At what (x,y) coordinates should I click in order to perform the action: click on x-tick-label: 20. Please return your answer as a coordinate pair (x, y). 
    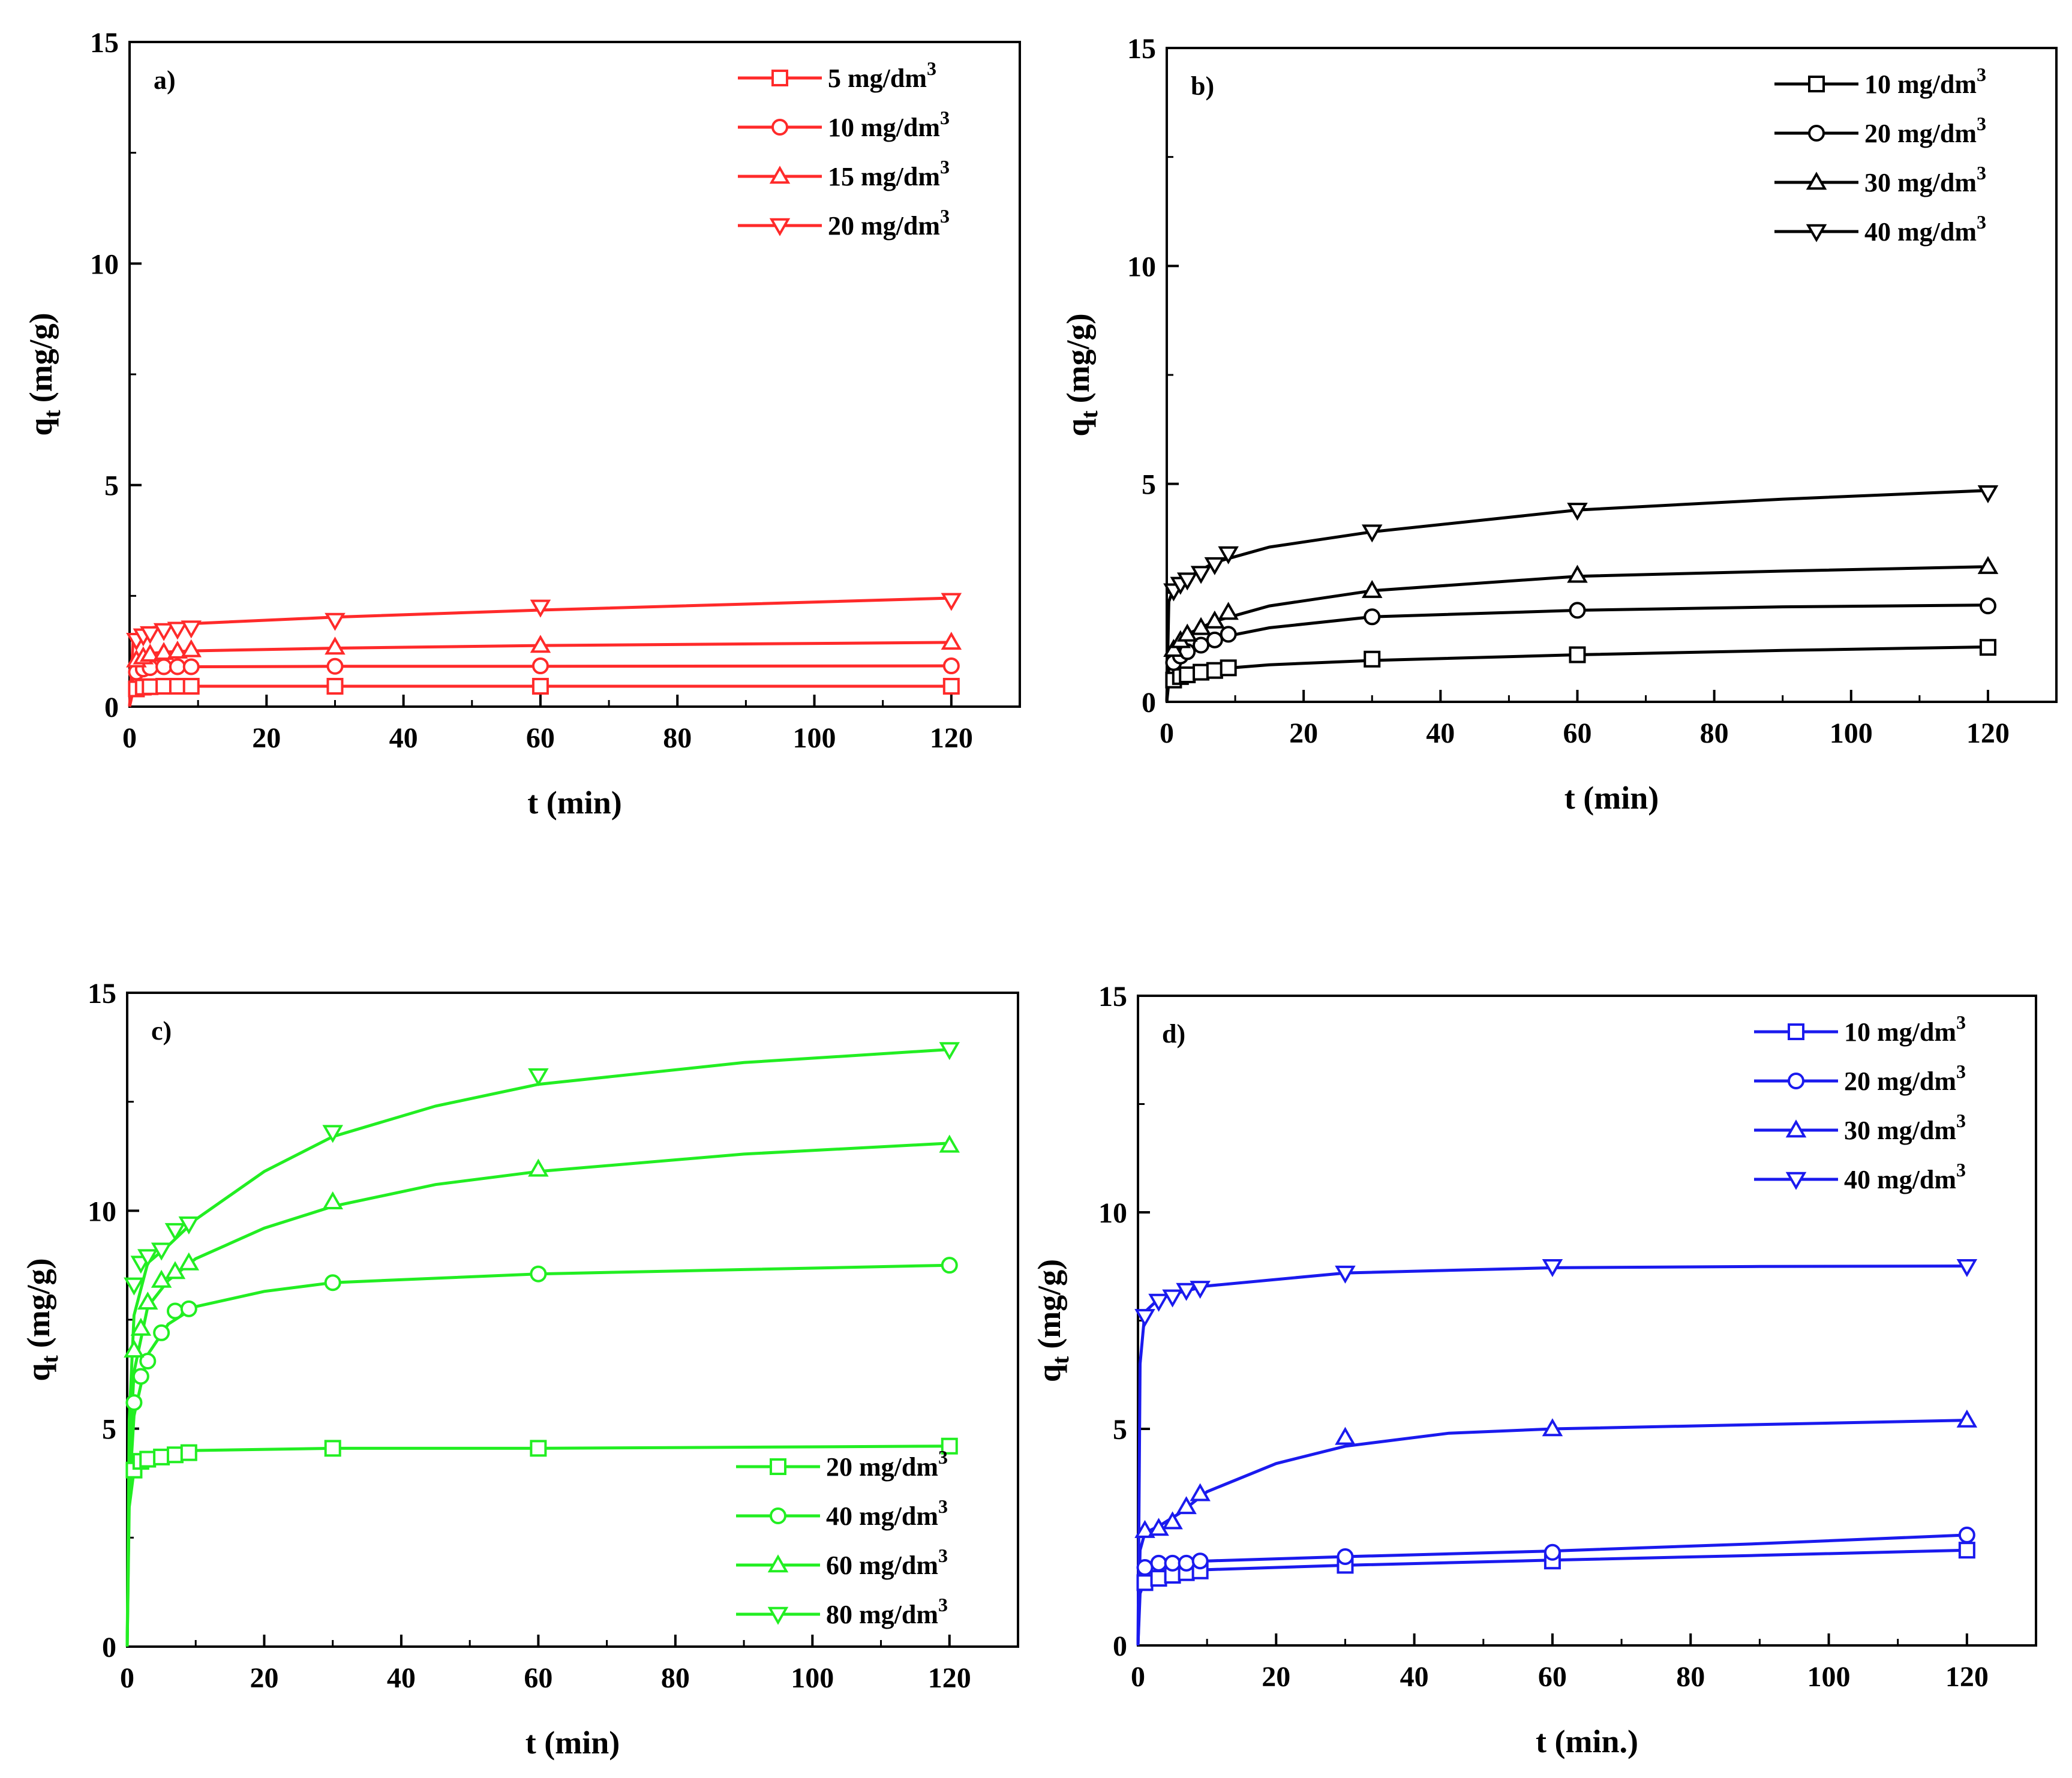
    Looking at the image, I should click on (1304, 733).